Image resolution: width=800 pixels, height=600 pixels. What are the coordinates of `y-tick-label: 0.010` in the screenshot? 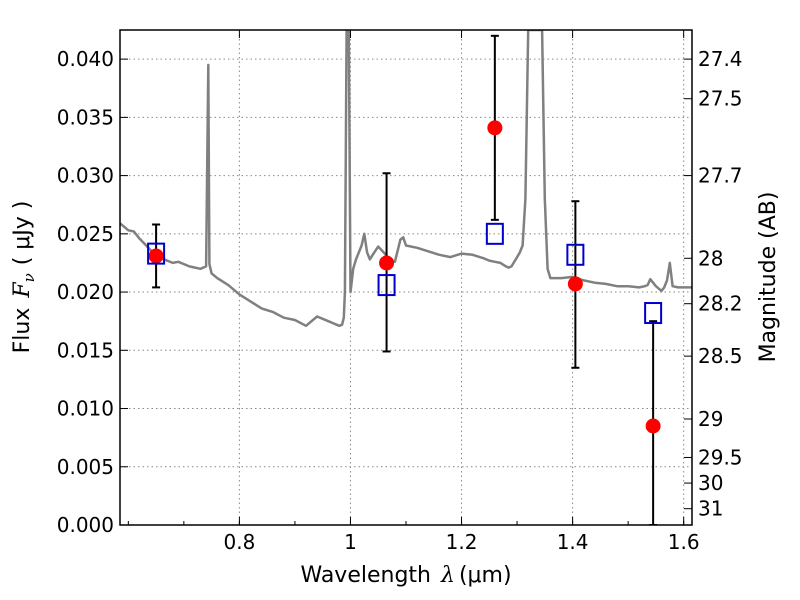 It's located at (85, 409).